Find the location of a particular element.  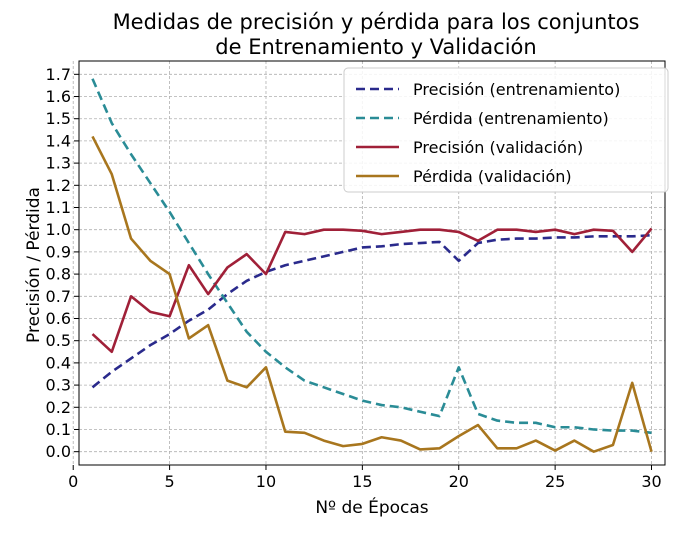

y-tick-label: 0.2 is located at coordinates (58, 407).